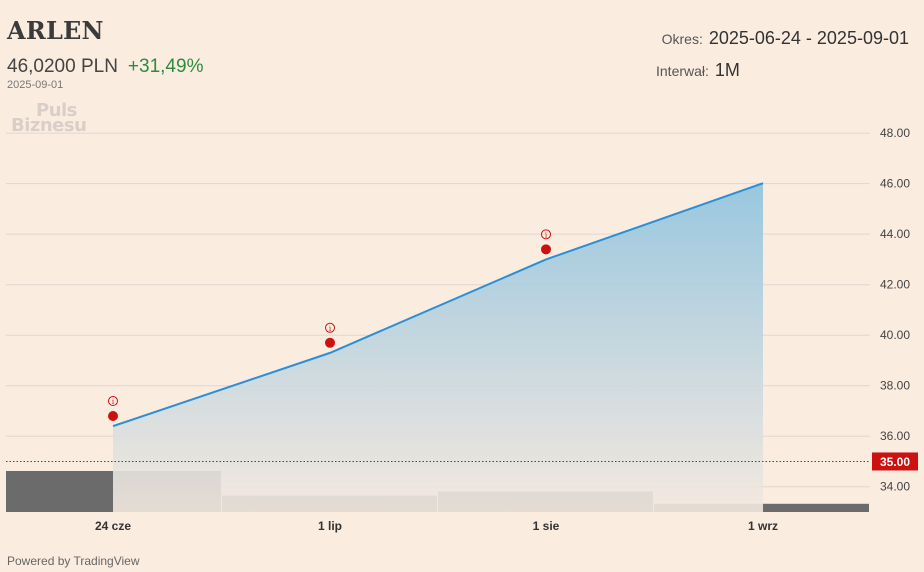 The image size is (924, 572). I want to click on y-tick-label: 44.00, so click(895, 234).